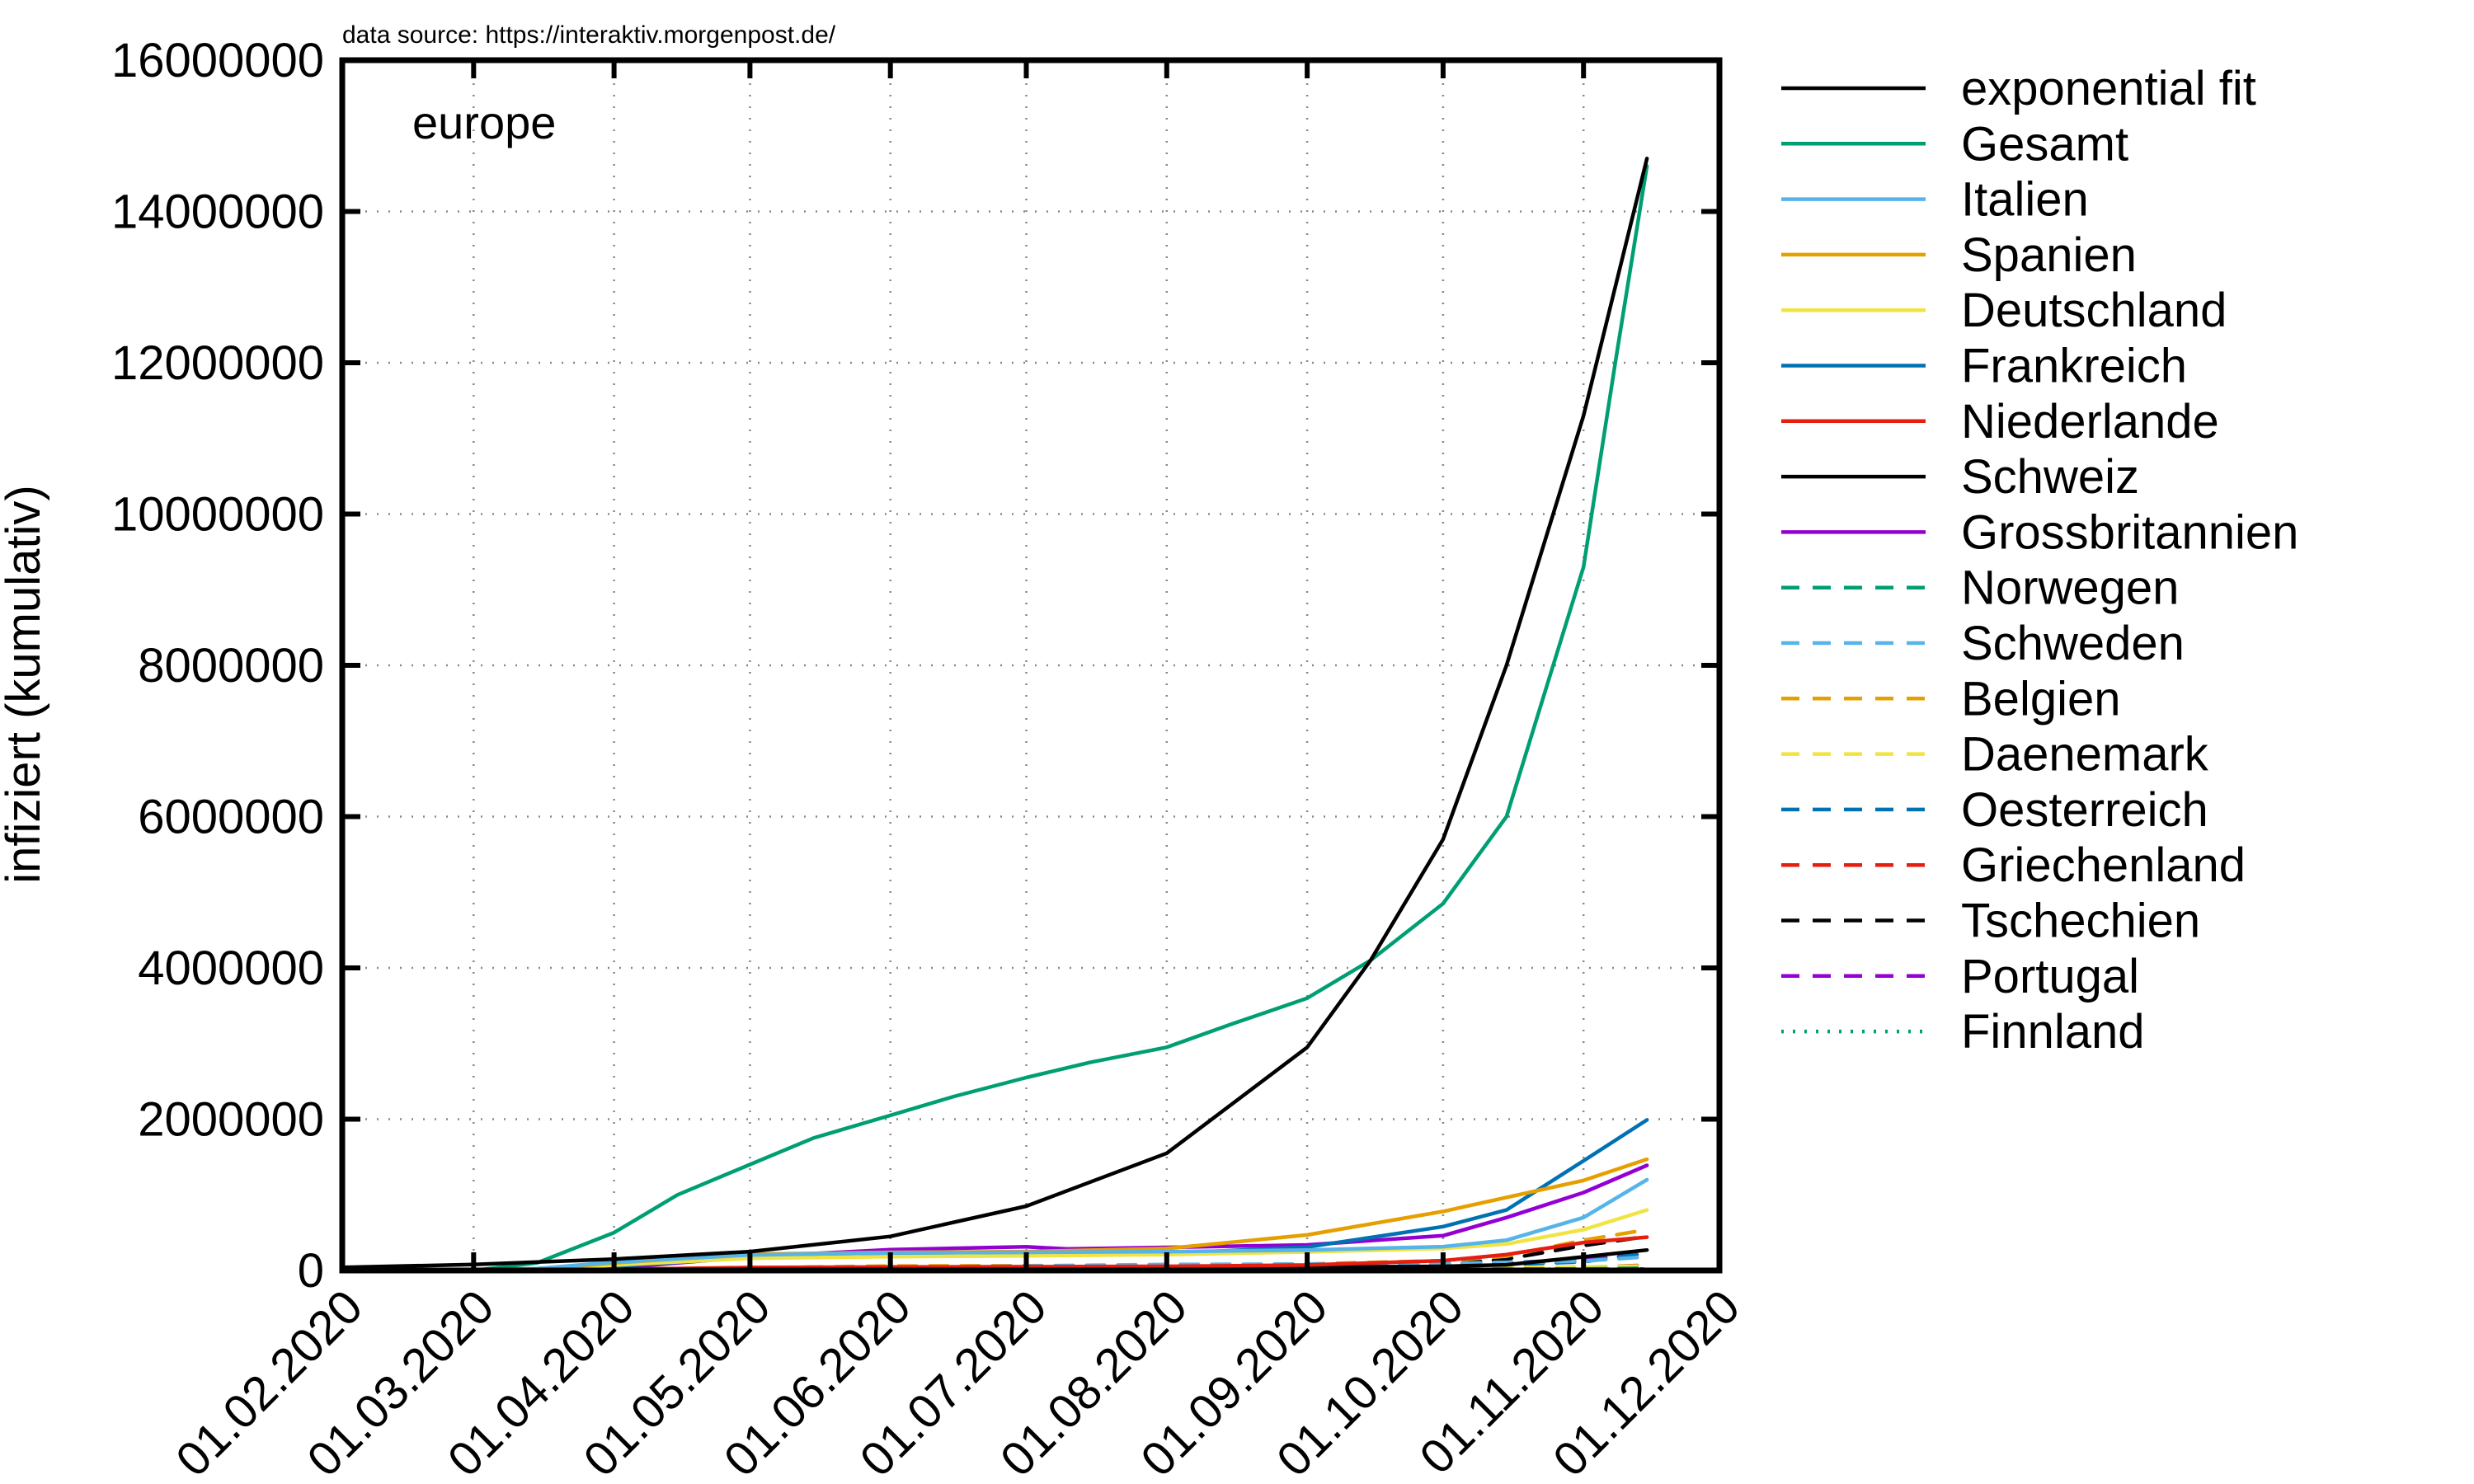 This screenshot has height=1484, width=2474. I want to click on legend-label: Schweiz, so click(2050, 477).